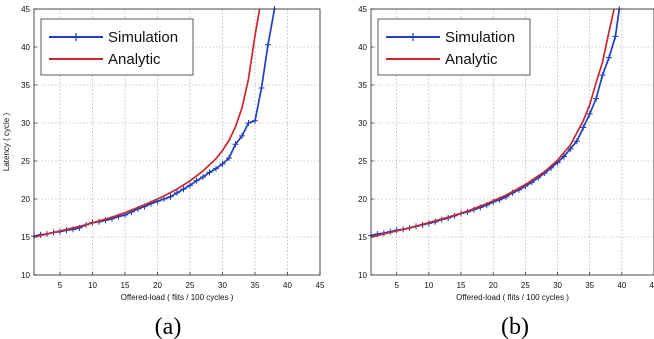 Image resolution: width=654 pixels, height=339 pixels. I want to click on figure-caption: (b), so click(515, 326).